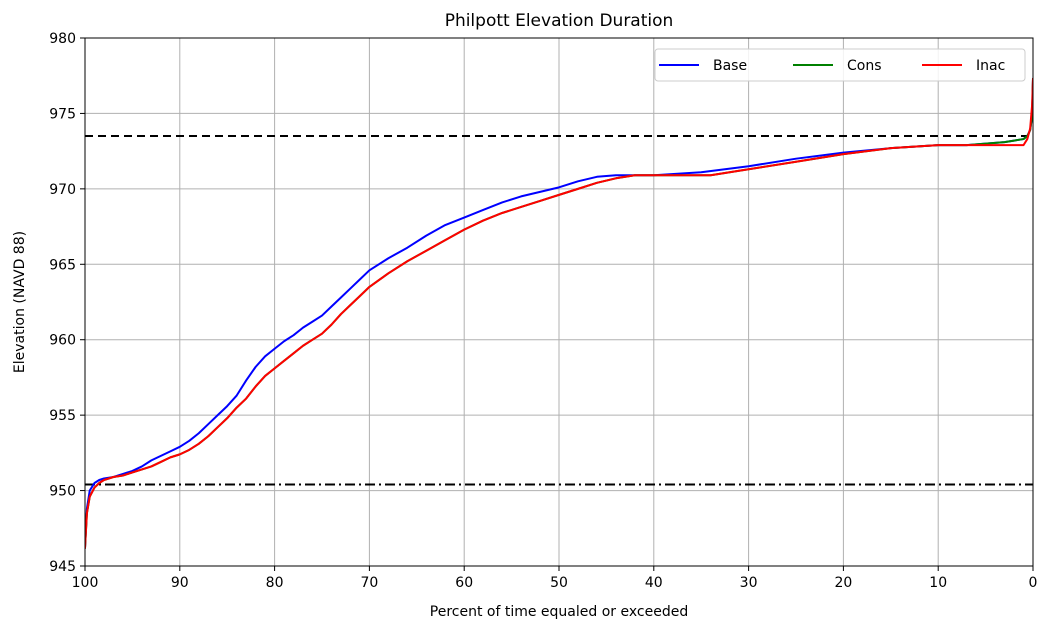 The width and height of the screenshot is (1039, 623). I want to click on y-tick-label: 975, so click(62, 114).